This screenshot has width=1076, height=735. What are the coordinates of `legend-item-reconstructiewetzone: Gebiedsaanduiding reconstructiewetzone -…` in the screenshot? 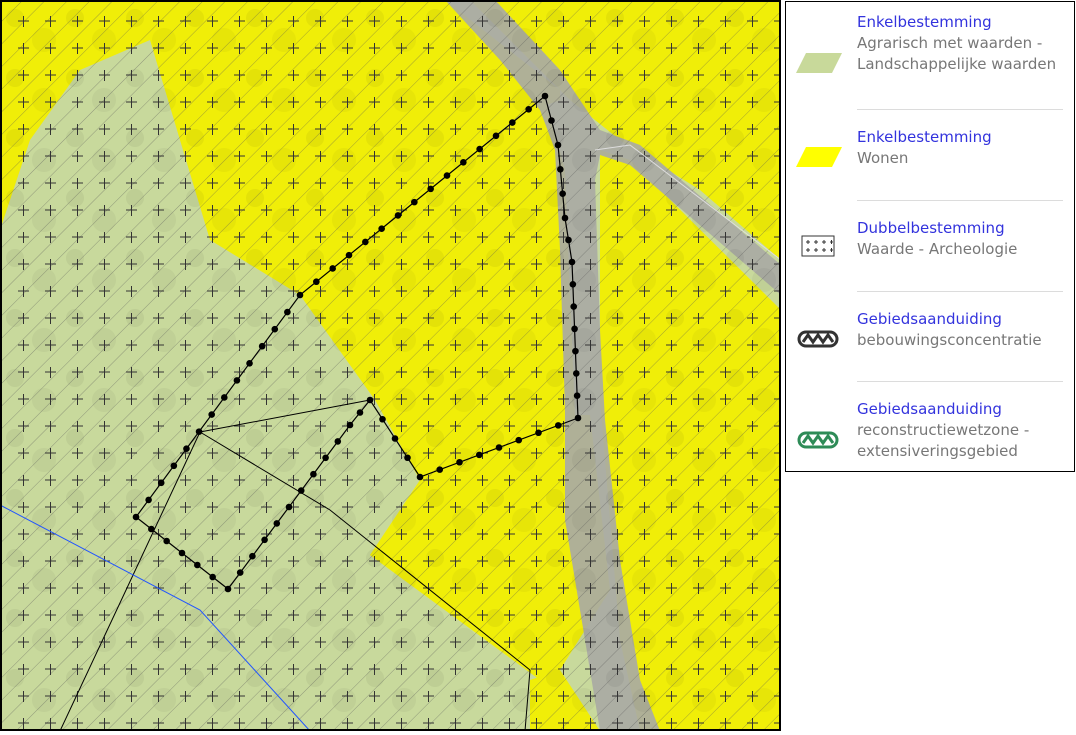 It's located at (930, 434).